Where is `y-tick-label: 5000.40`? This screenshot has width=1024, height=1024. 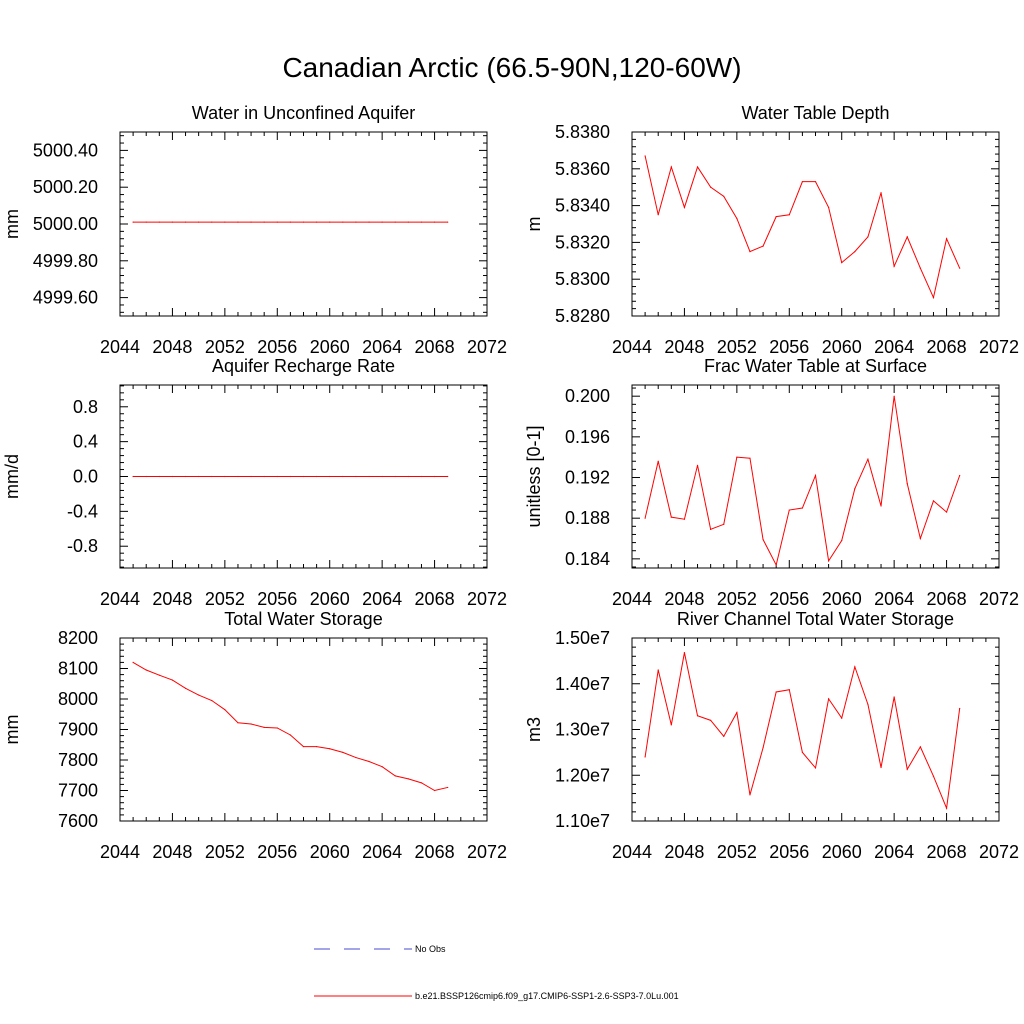 y-tick-label: 5000.40 is located at coordinates (65, 150).